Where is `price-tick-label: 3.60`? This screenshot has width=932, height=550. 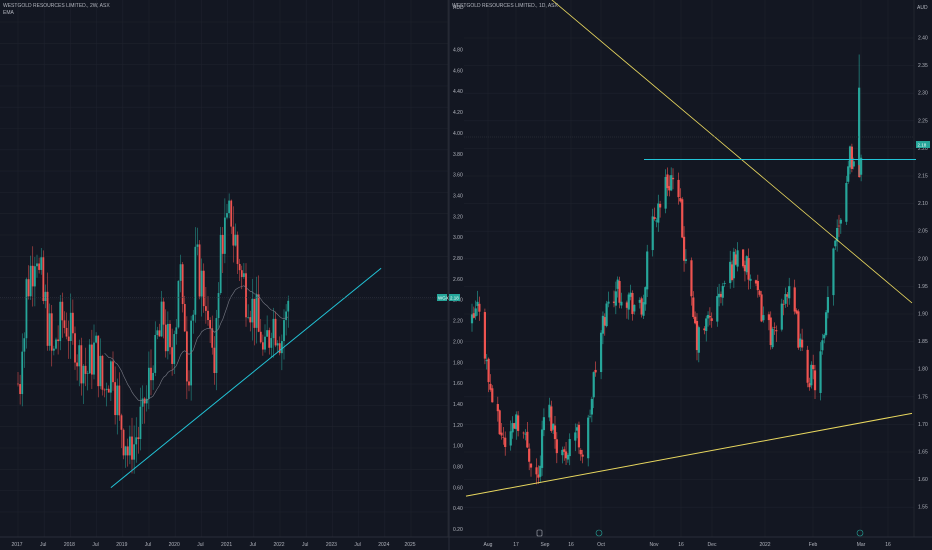
price-tick-label: 3.60 is located at coordinates (458, 176).